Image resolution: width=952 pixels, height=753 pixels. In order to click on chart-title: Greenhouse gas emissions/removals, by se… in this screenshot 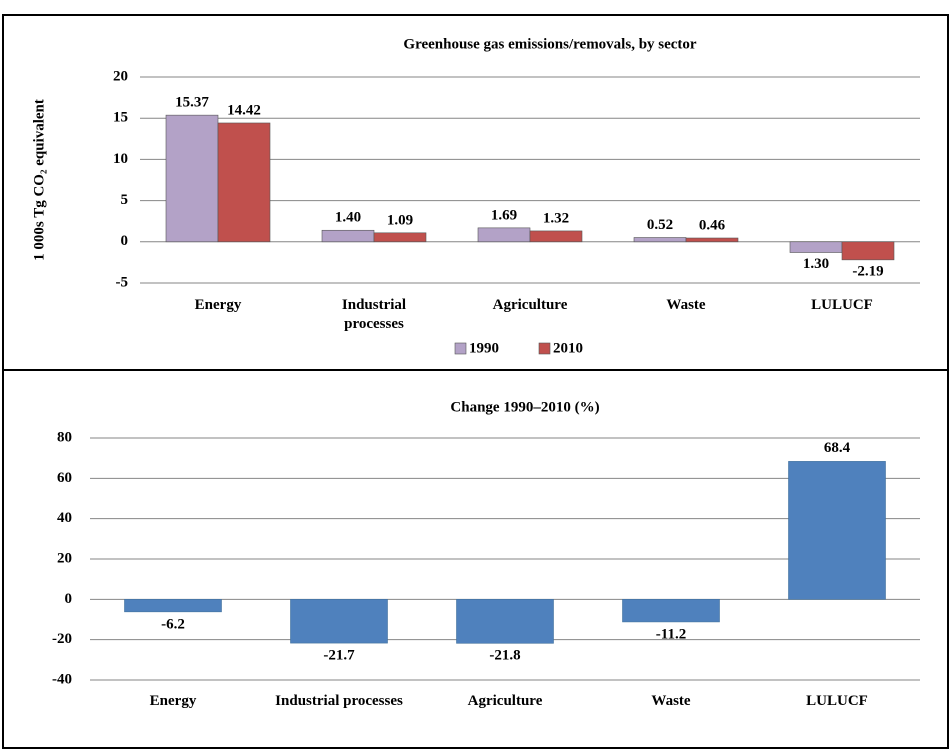, I will do `click(550, 44)`.